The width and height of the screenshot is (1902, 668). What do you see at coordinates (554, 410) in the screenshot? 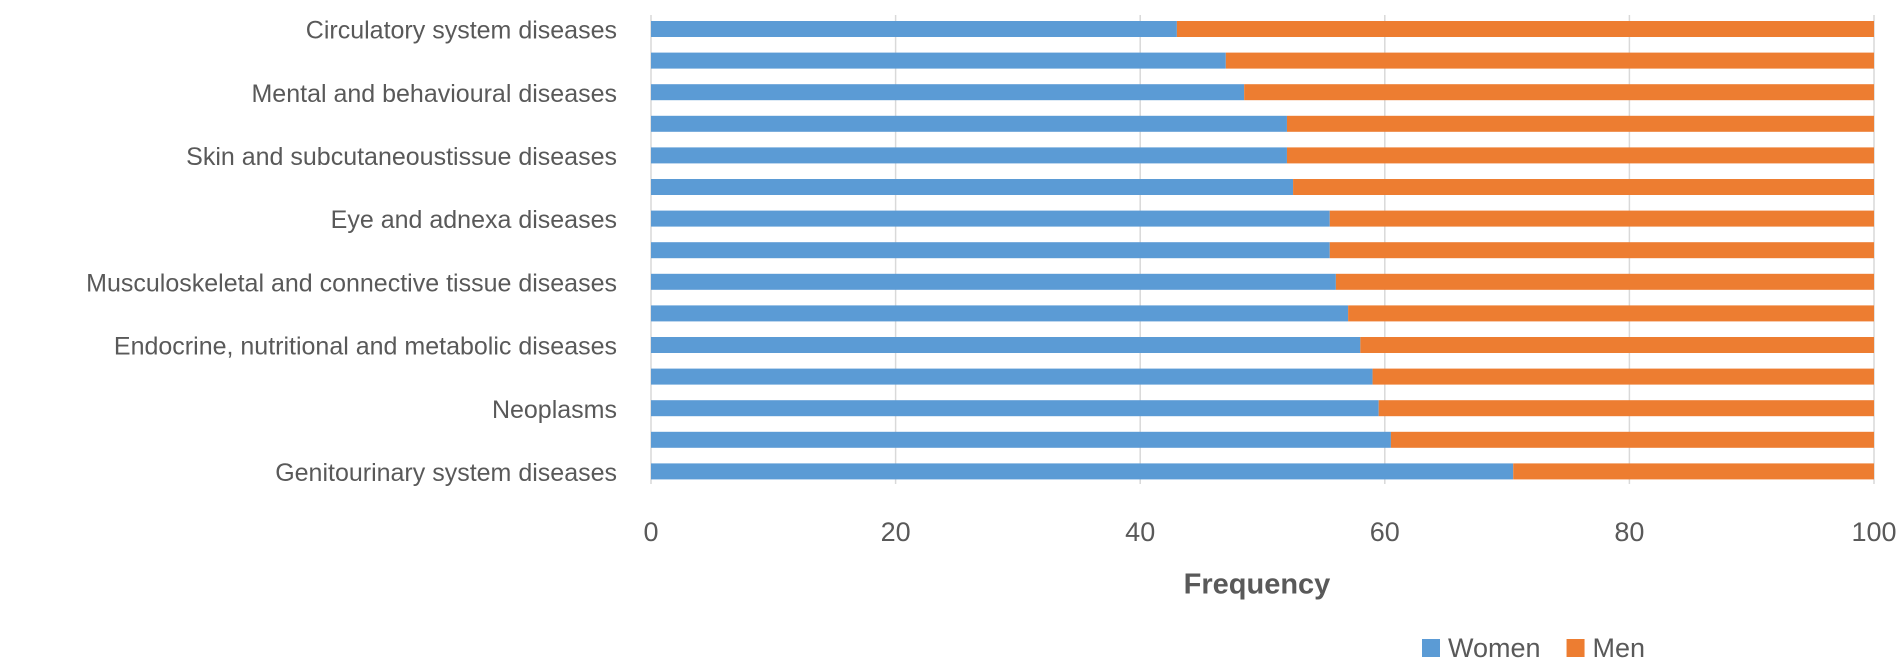
I see `y-tick-label: Neoplasms` at bounding box center [554, 410].